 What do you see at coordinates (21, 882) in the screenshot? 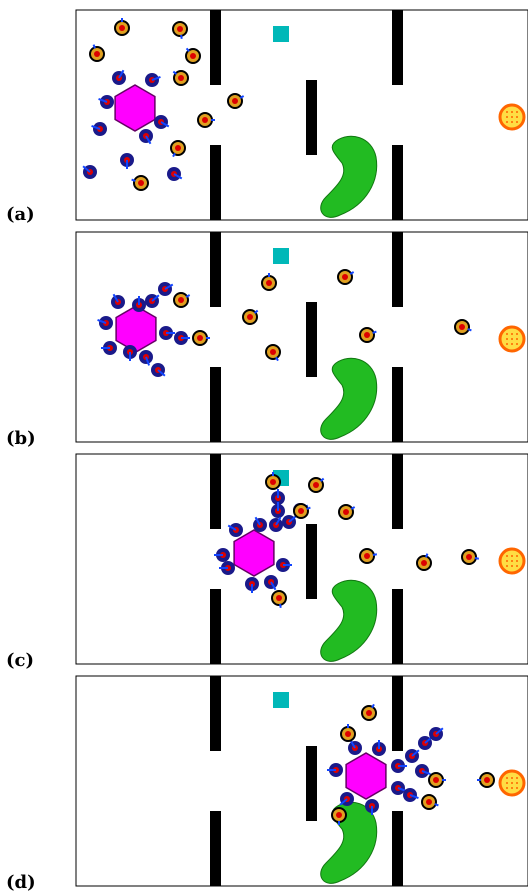
I see `panel-label-d: (d)` at bounding box center [21, 882].